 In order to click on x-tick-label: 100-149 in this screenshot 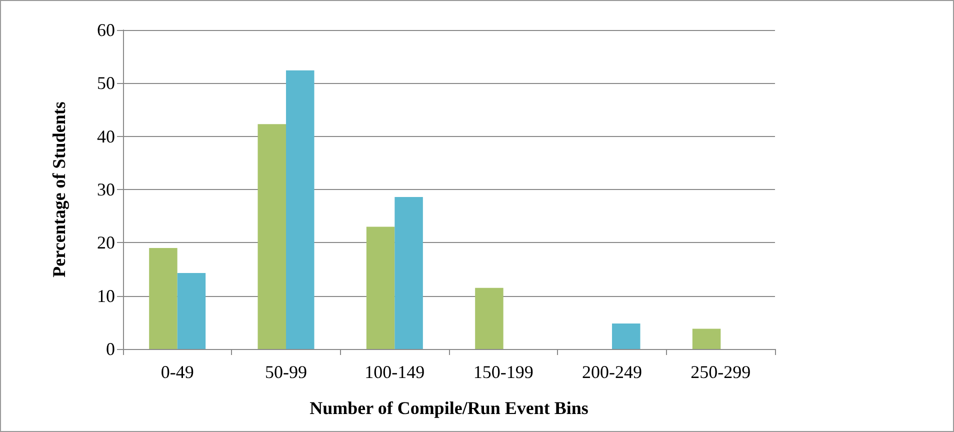, I will do `click(394, 372)`.